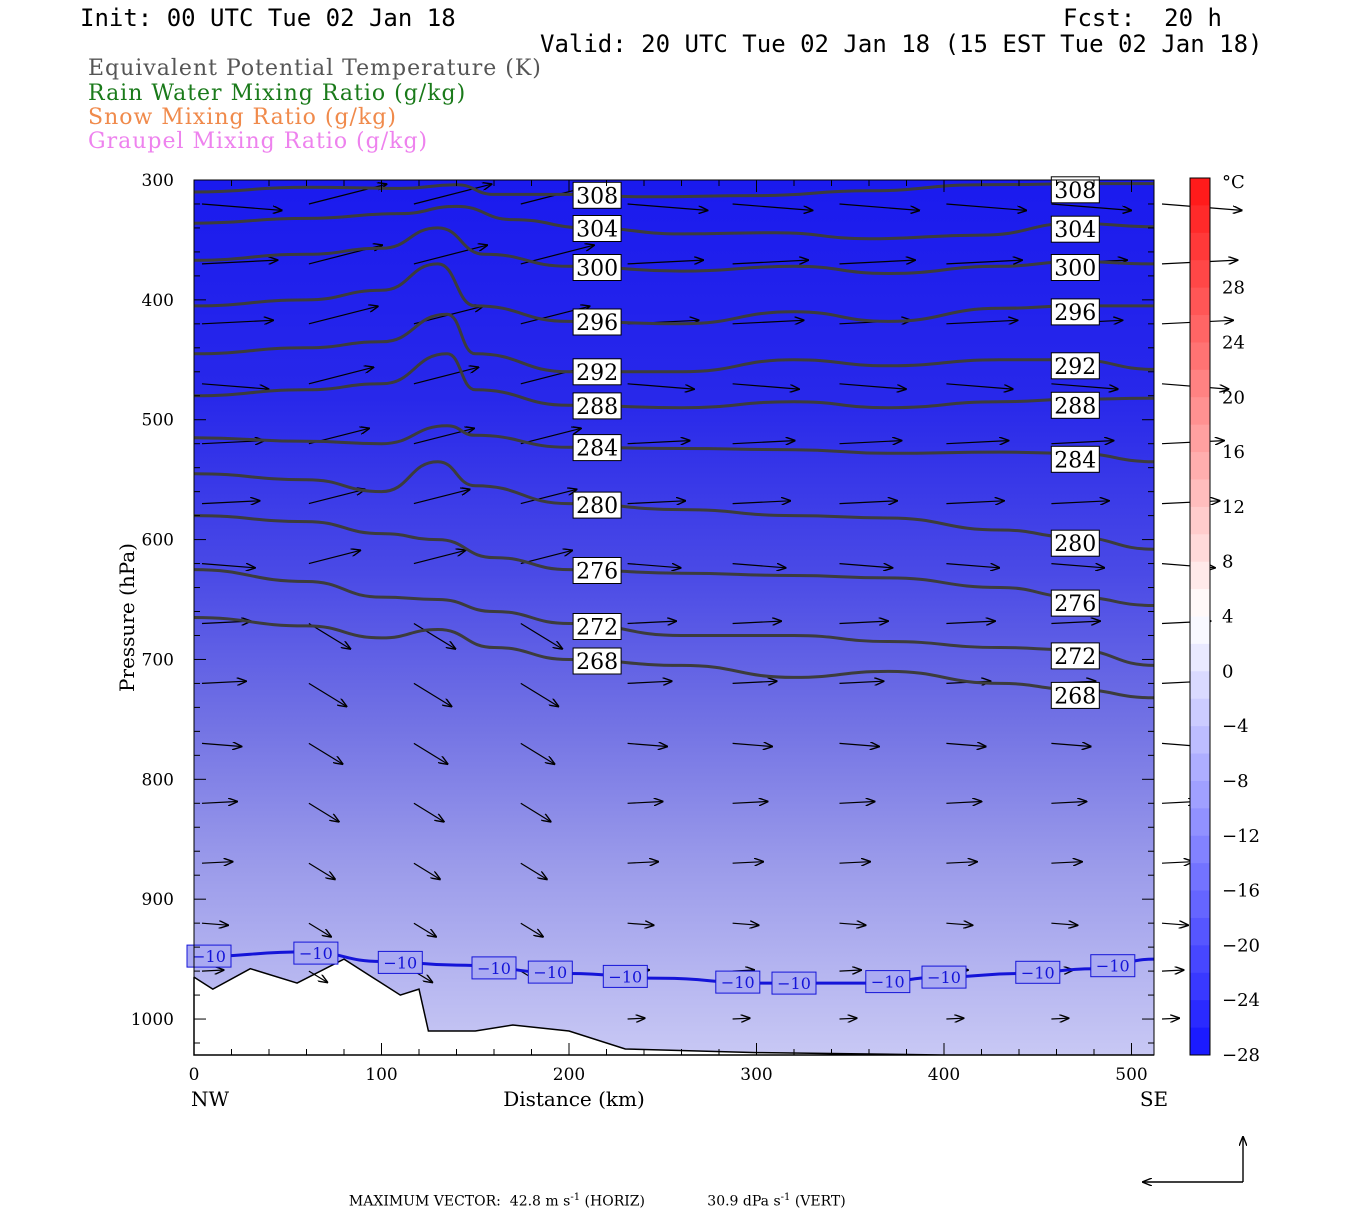 Image resolution: width=1350 pixels, height=1210 pixels. What do you see at coordinates (158, 421) in the screenshot?
I see `y-tick-label: 500` at bounding box center [158, 421].